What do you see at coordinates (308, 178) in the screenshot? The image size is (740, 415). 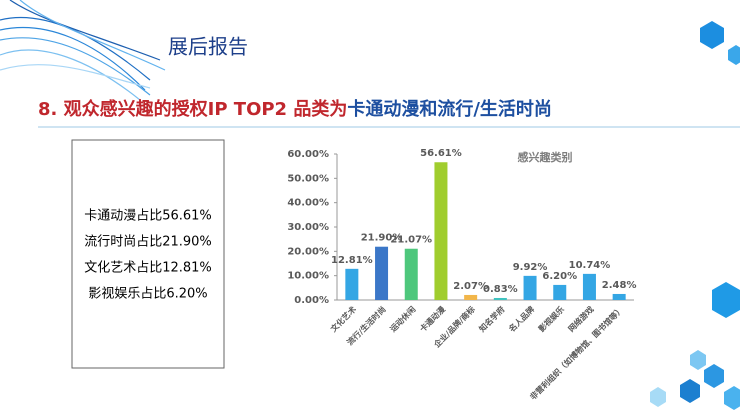 I see `y-tick-label: 50.00%` at bounding box center [308, 178].